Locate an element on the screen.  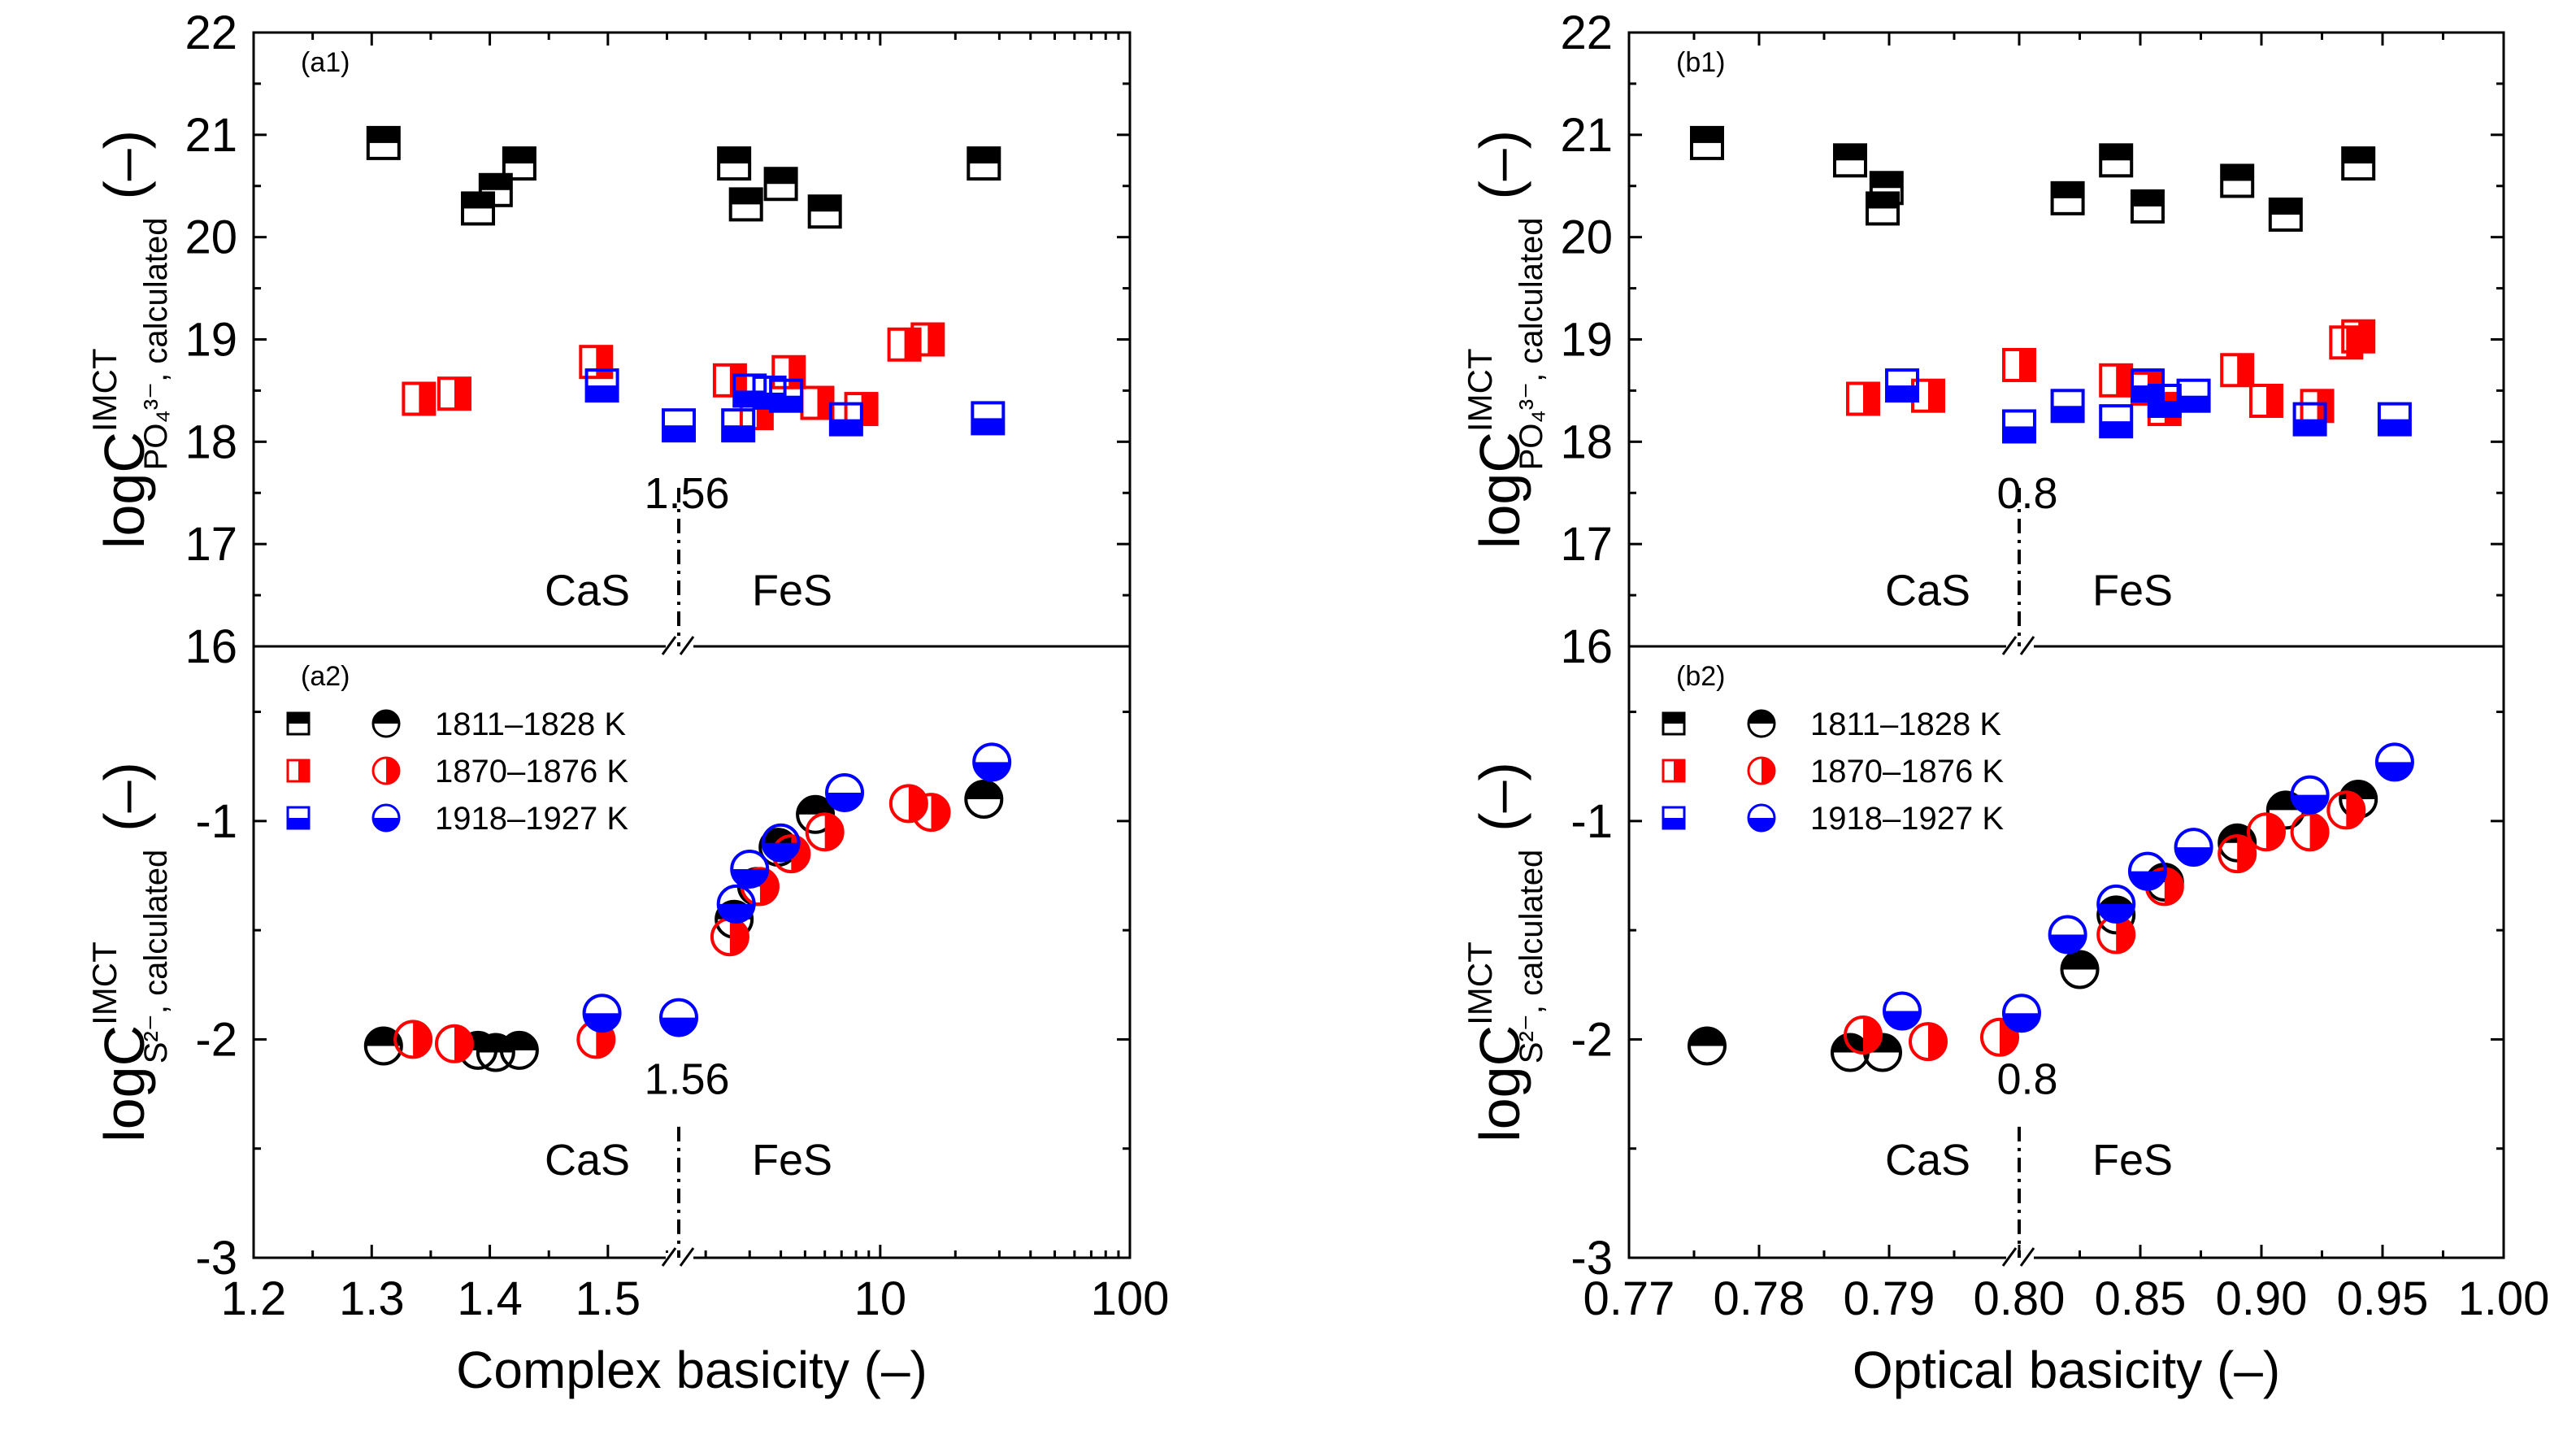
y-tick-label: 21 is located at coordinates (211, 135).